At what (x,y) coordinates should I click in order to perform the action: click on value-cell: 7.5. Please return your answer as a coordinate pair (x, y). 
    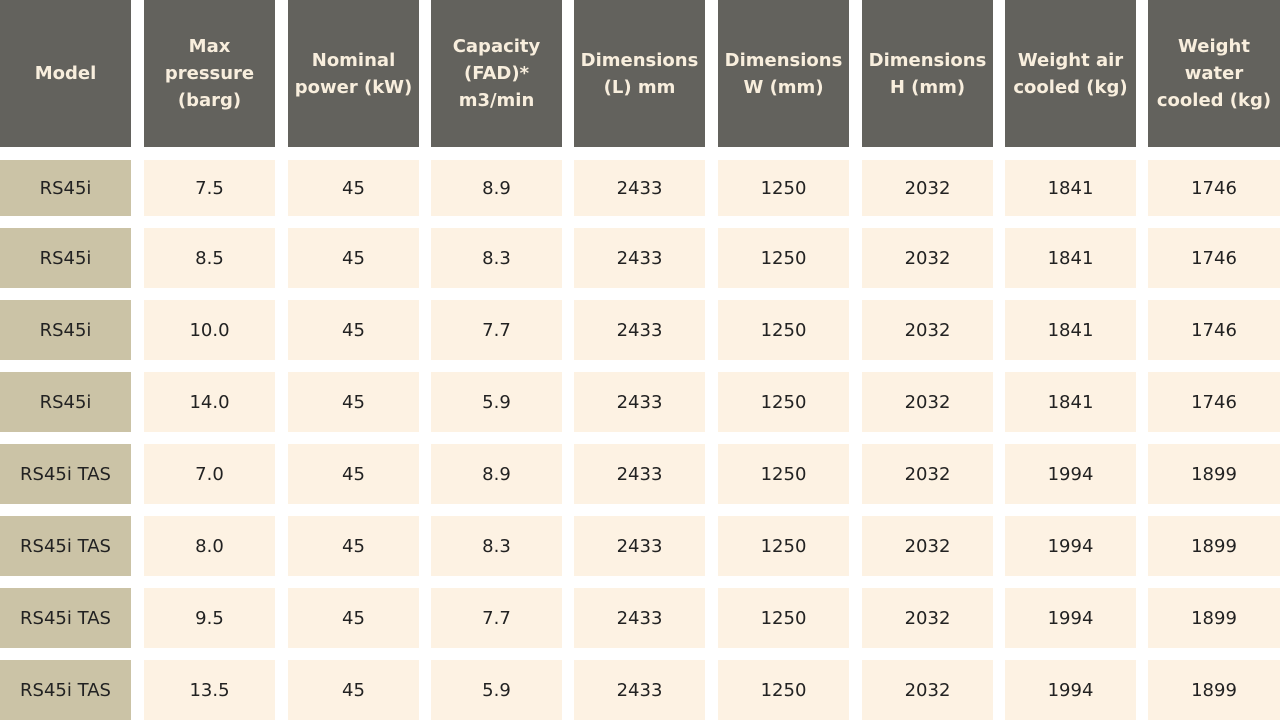
    Looking at the image, I should click on (209, 188).